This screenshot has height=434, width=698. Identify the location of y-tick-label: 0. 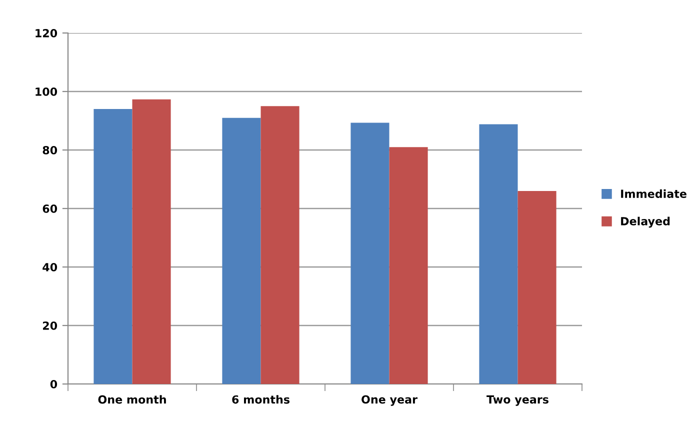
(54, 384).